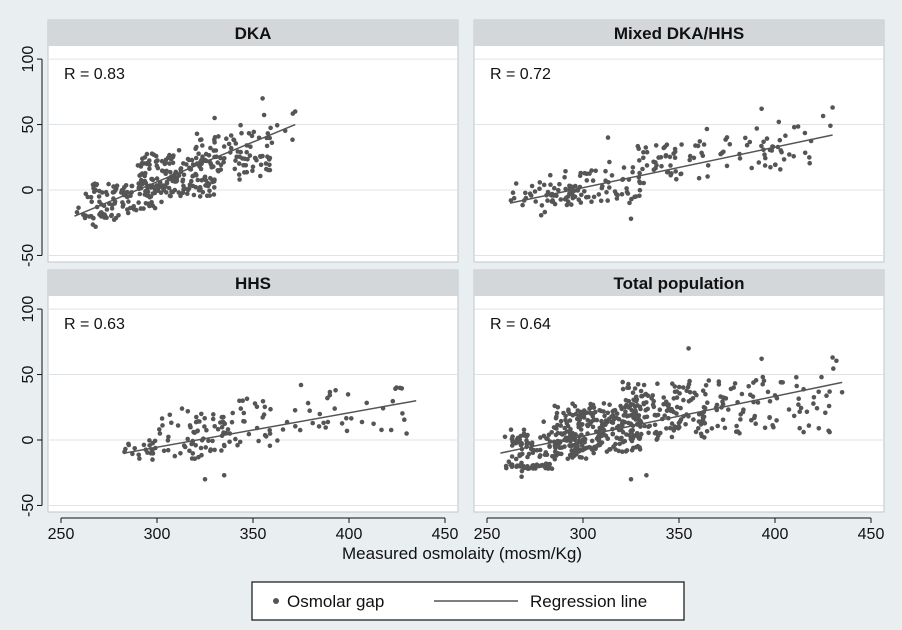 This screenshot has height=630, width=902. Describe the element at coordinates (28, 375) in the screenshot. I see `y-tick-label: 50` at that location.